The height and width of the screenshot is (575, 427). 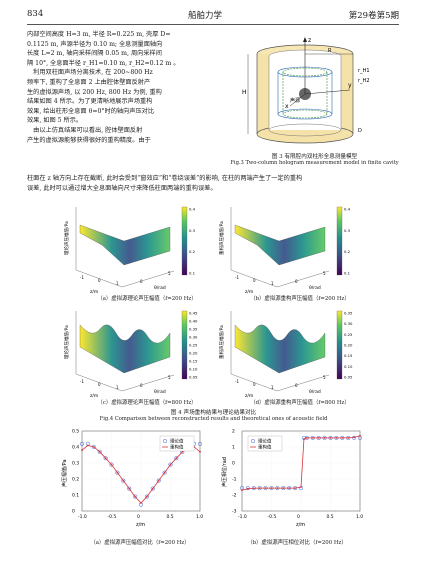 I want to click on label-D: D, so click(x=360, y=131).